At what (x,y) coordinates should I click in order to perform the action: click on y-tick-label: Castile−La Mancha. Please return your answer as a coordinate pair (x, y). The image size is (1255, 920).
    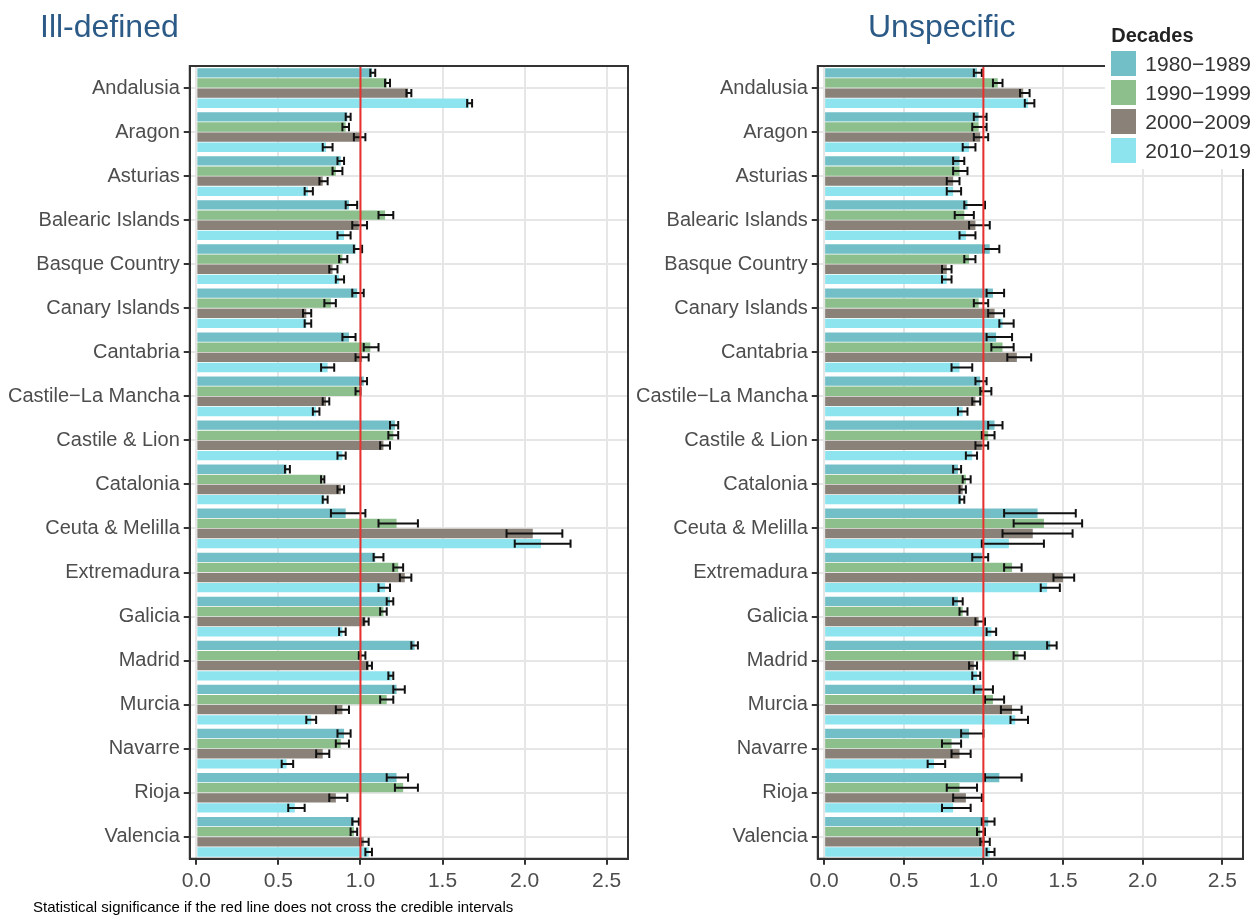
    Looking at the image, I should click on (94, 394).